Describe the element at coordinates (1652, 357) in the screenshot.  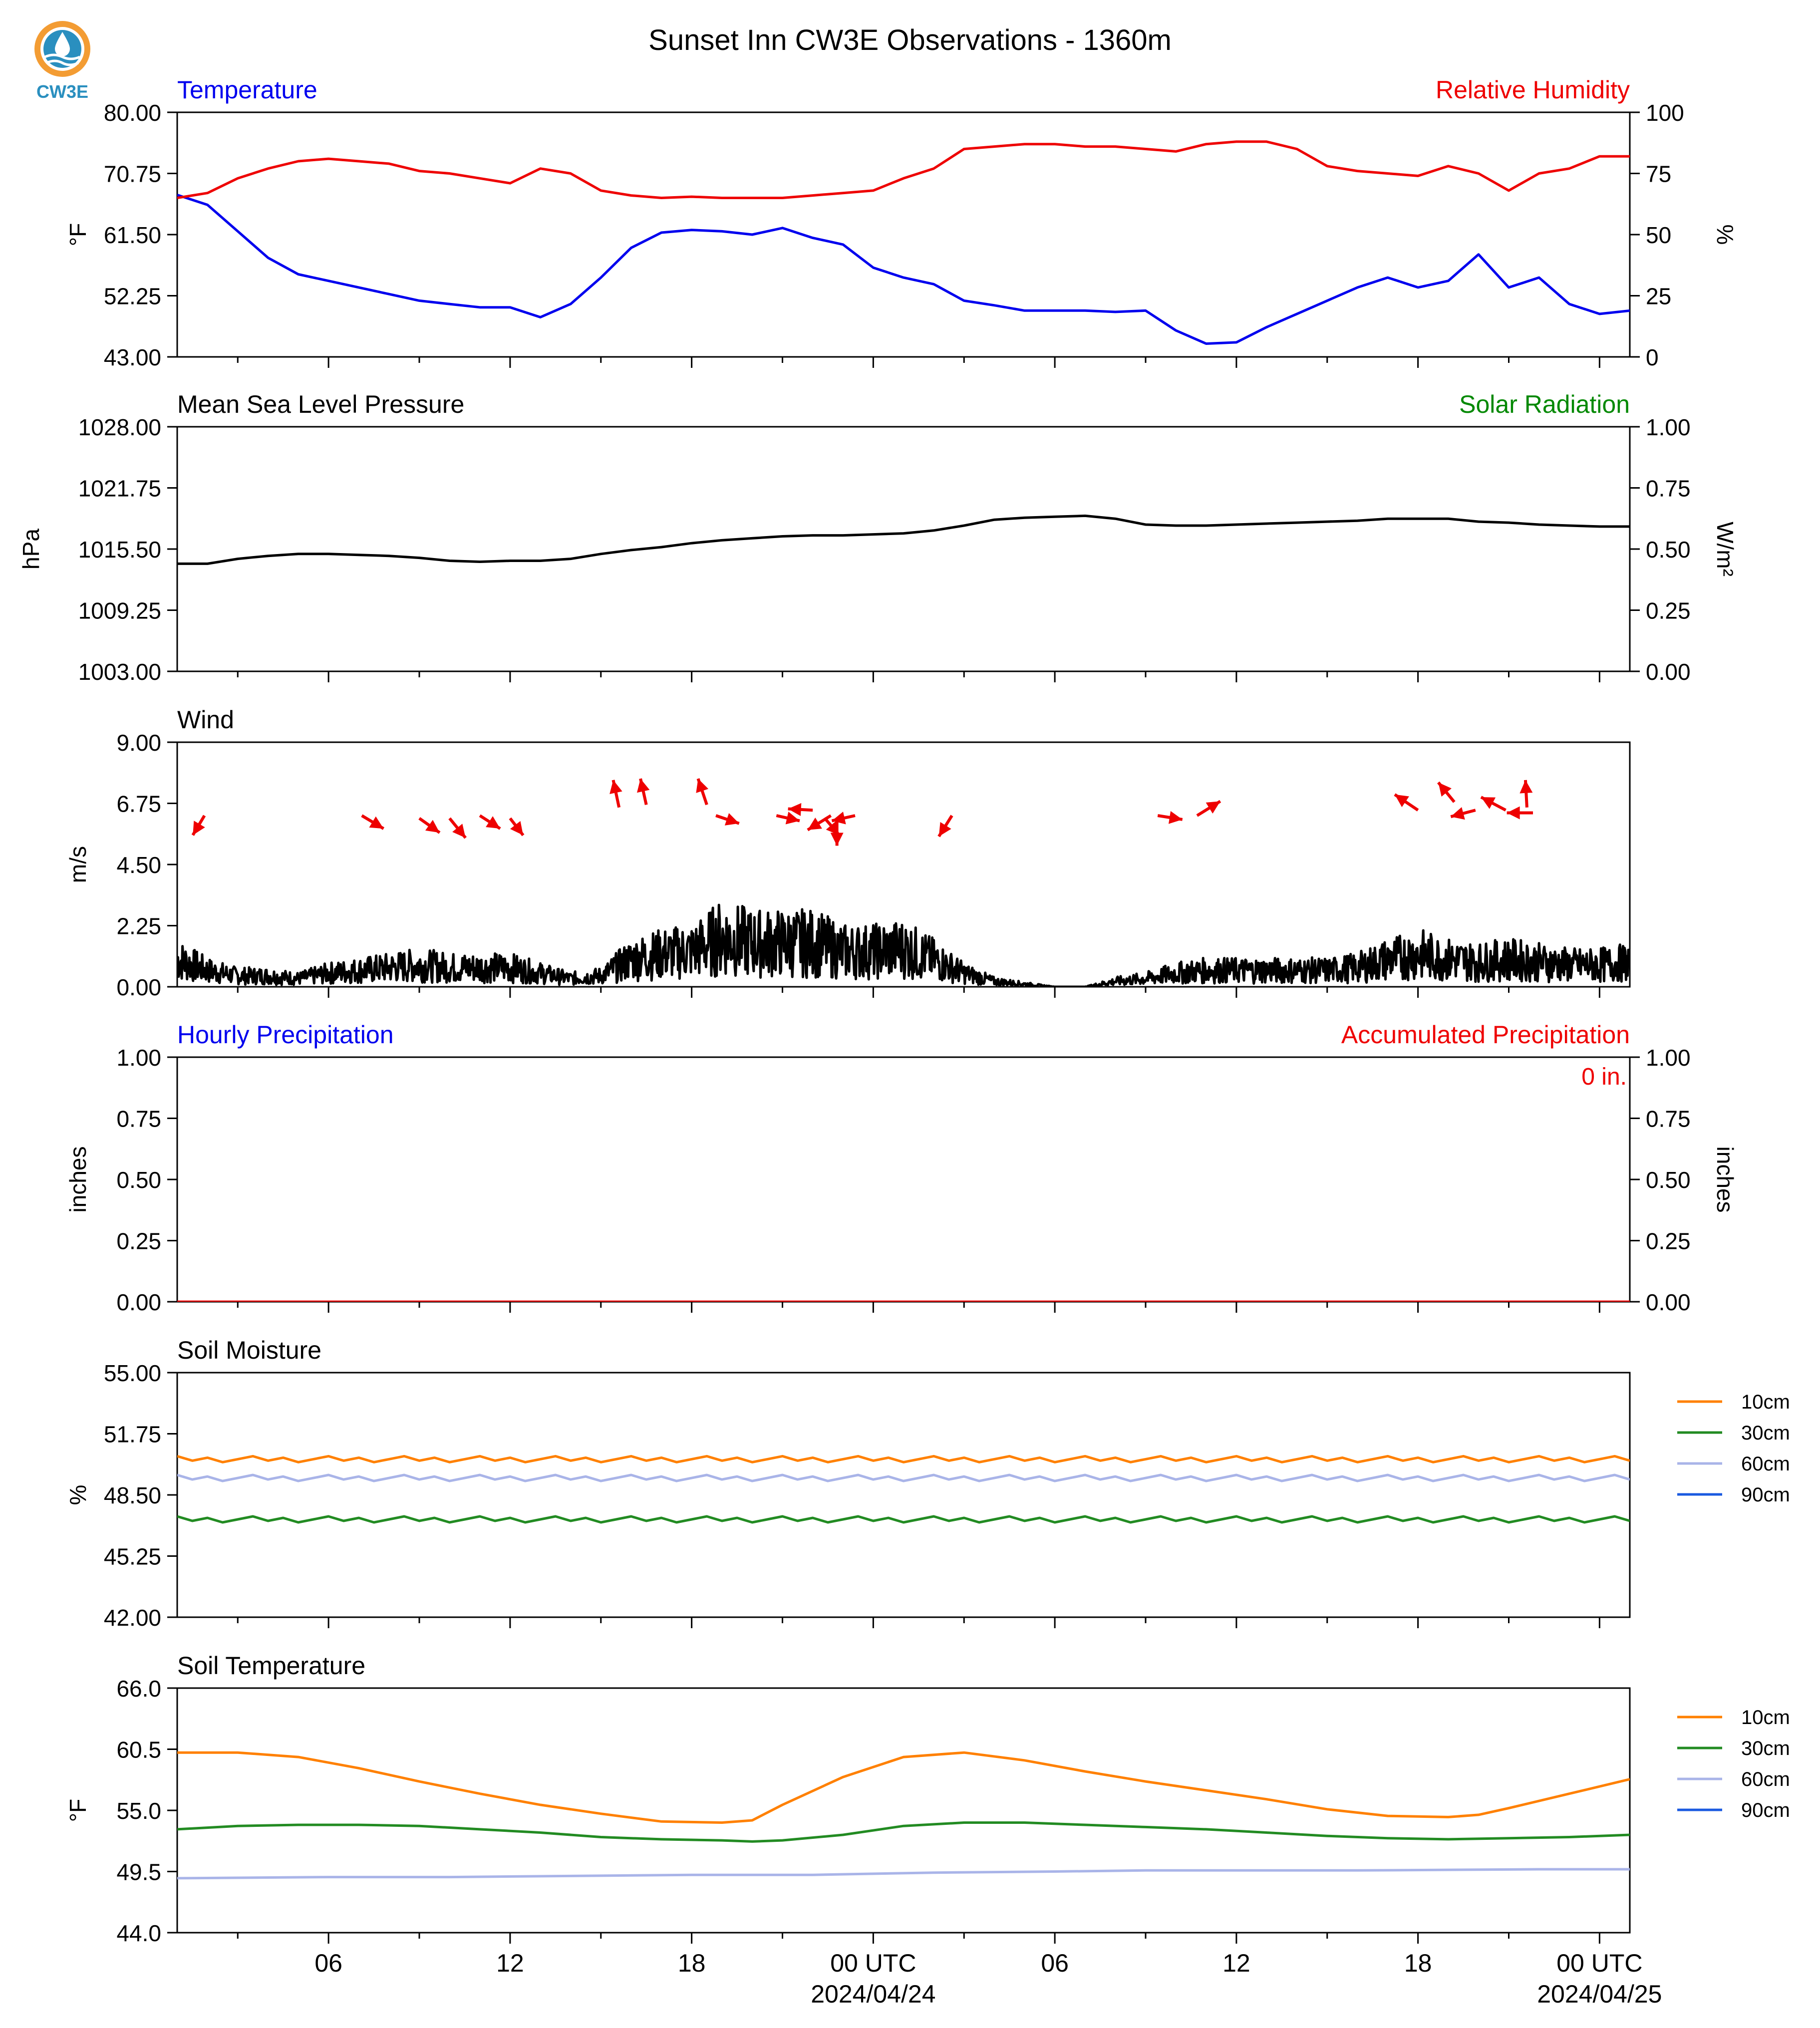
I see `y-right-tick-label: 0` at that location.